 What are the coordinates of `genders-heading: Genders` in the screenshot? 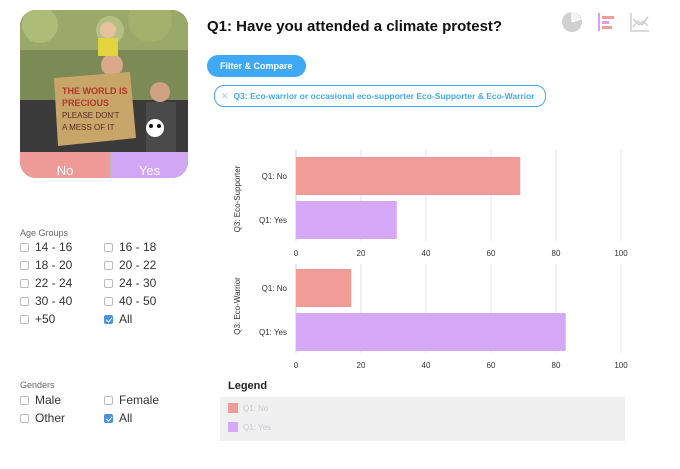 It's located at (37, 385).